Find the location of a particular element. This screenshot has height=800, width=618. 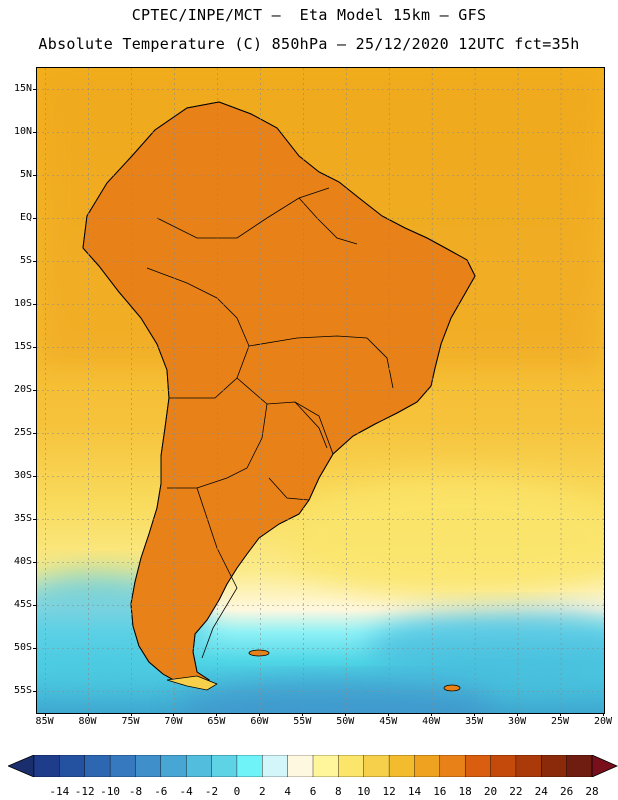

lon-label: 85W is located at coordinates (44, 721).